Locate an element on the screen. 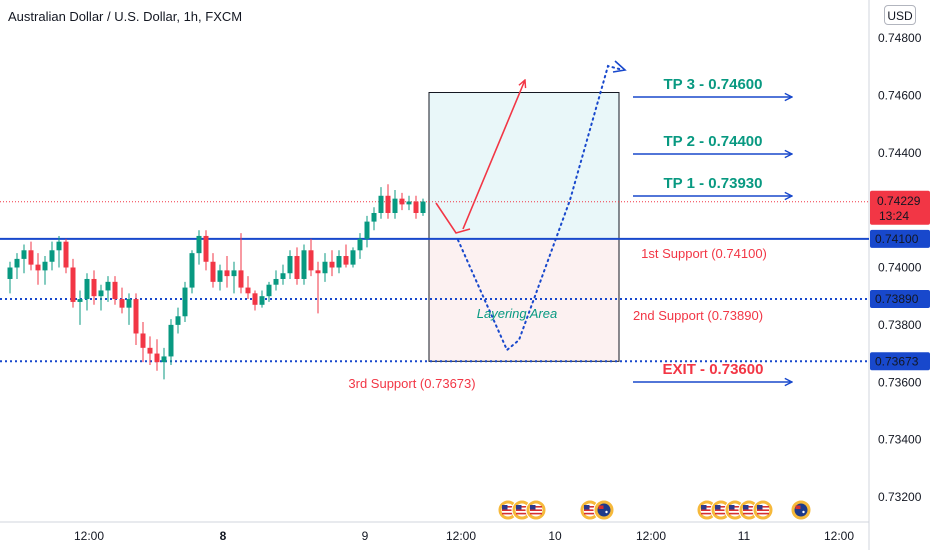 Image resolution: width=932 pixels, height=550 pixels. time-tick-label: 8 is located at coordinates (223, 536).